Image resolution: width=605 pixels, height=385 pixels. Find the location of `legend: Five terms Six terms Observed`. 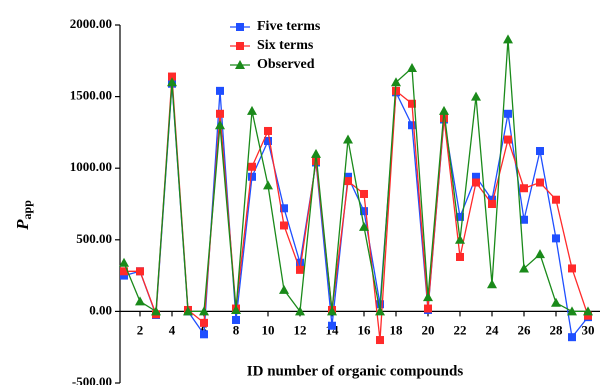

legend: Five terms Six terms Observed is located at coordinates (275, 45).